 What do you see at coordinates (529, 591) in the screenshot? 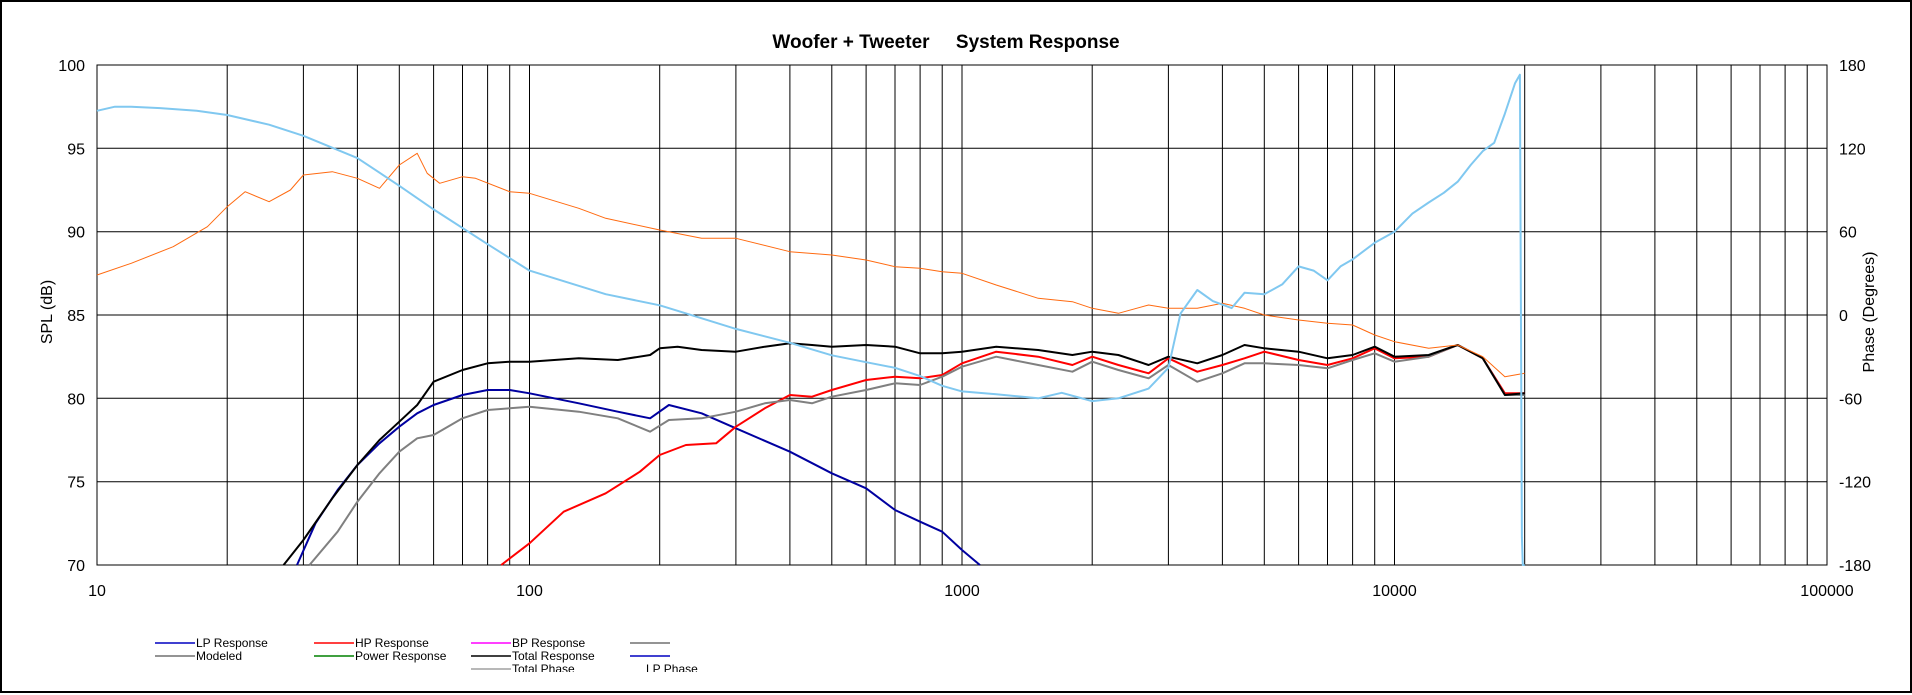
I see `x-tick-label: 100` at bounding box center [529, 591].